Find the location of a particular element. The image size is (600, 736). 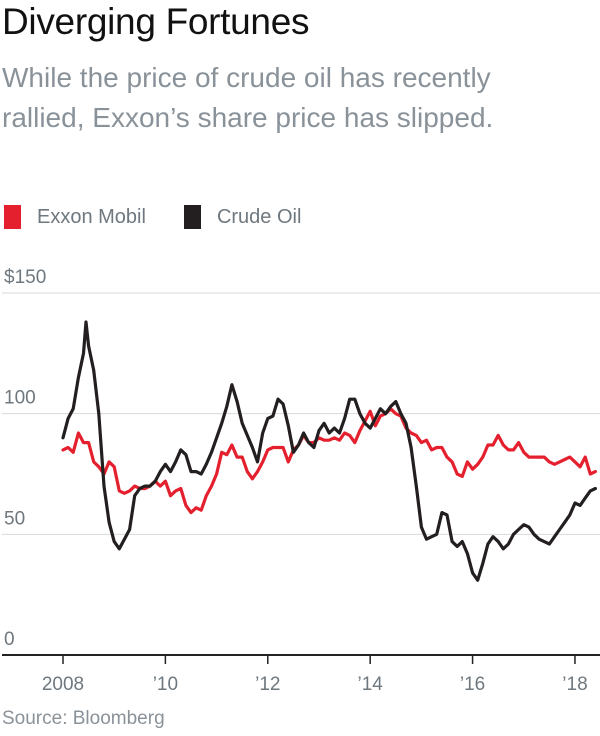

x-tick-label-2012: ’12 is located at coordinates (267, 684).